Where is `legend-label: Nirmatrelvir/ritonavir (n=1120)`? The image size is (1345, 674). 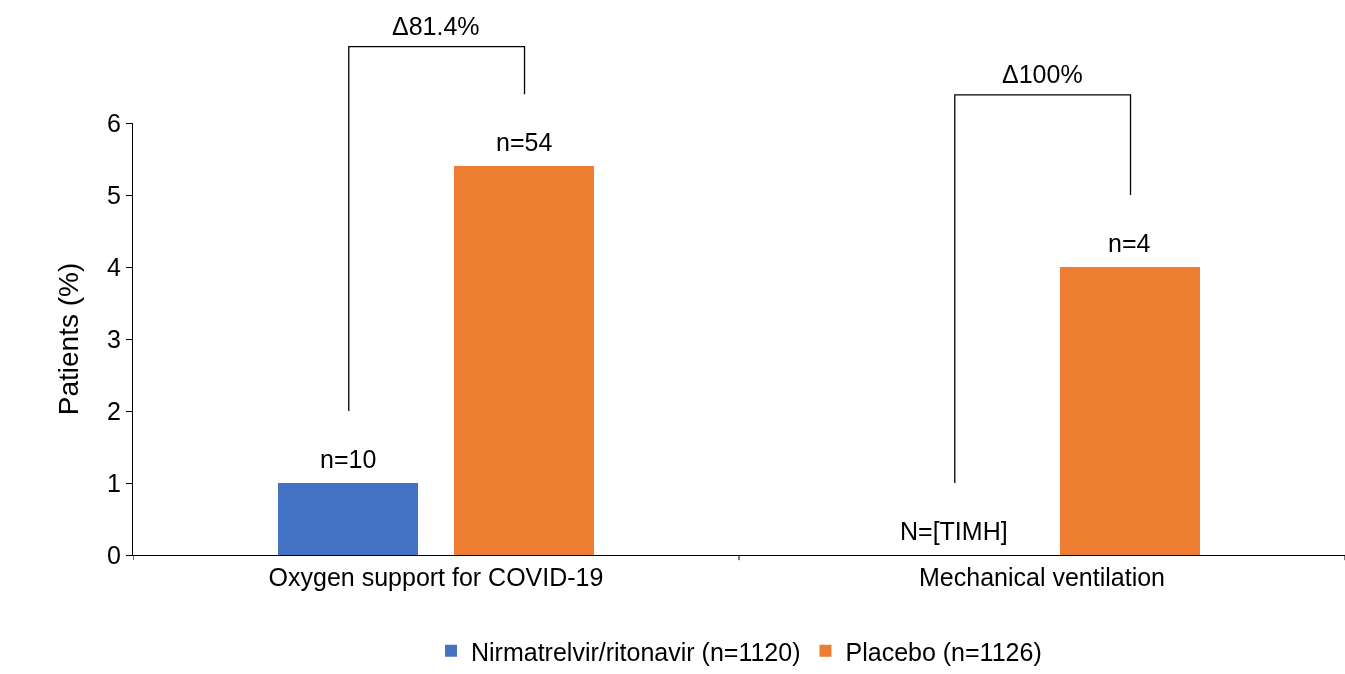
legend-label: Nirmatrelvir/ritonavir (n=1120) is located at coordinates (636, 651).